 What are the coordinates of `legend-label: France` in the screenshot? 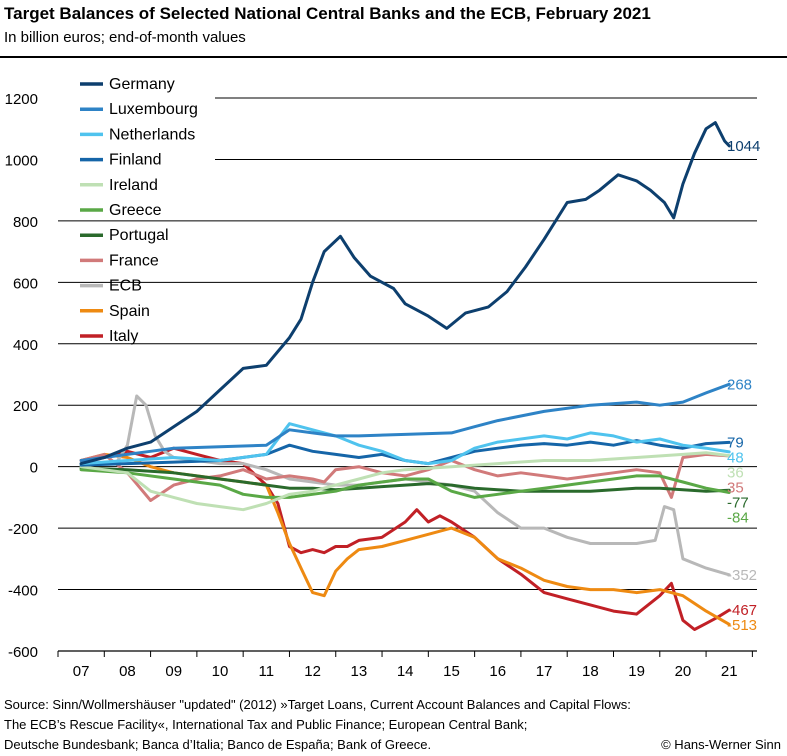 It's located at (134, 260).